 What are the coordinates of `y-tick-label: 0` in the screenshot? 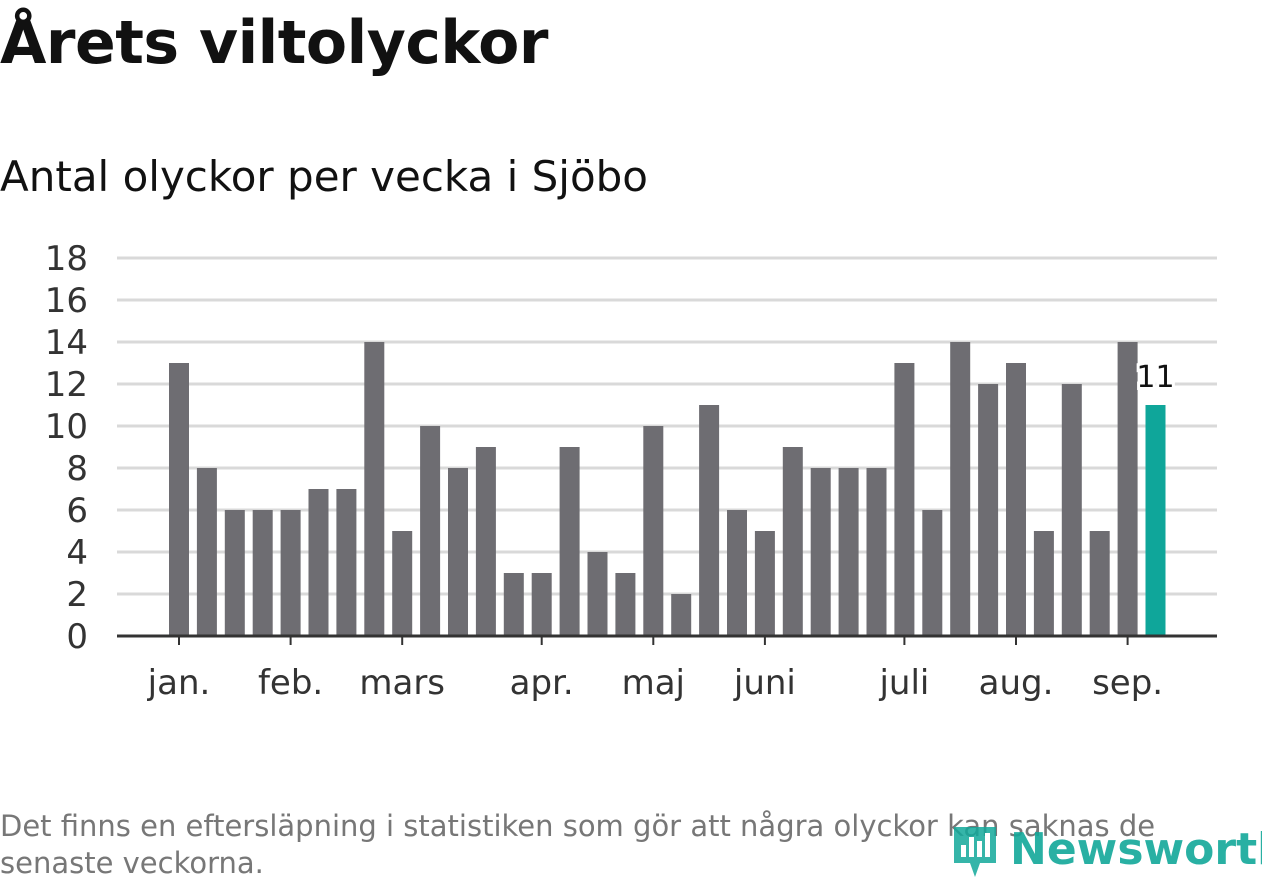 It's located at (77, 637).